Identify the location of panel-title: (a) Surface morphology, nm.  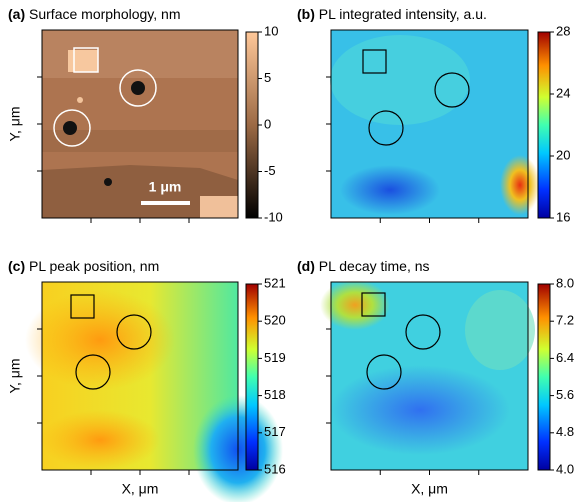
(94, 14).